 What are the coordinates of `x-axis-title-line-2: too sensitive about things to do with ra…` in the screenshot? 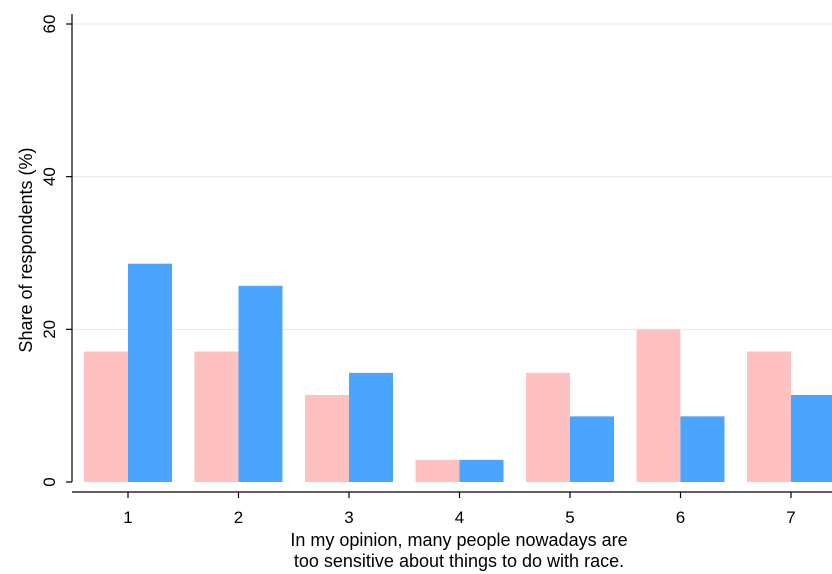 It's located at (459, 561).